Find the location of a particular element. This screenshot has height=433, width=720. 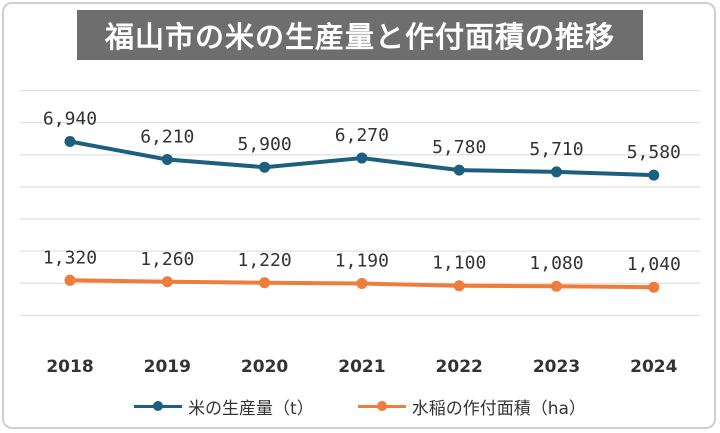

x-tick-label: 2019 is located at coordinates (167, 367).